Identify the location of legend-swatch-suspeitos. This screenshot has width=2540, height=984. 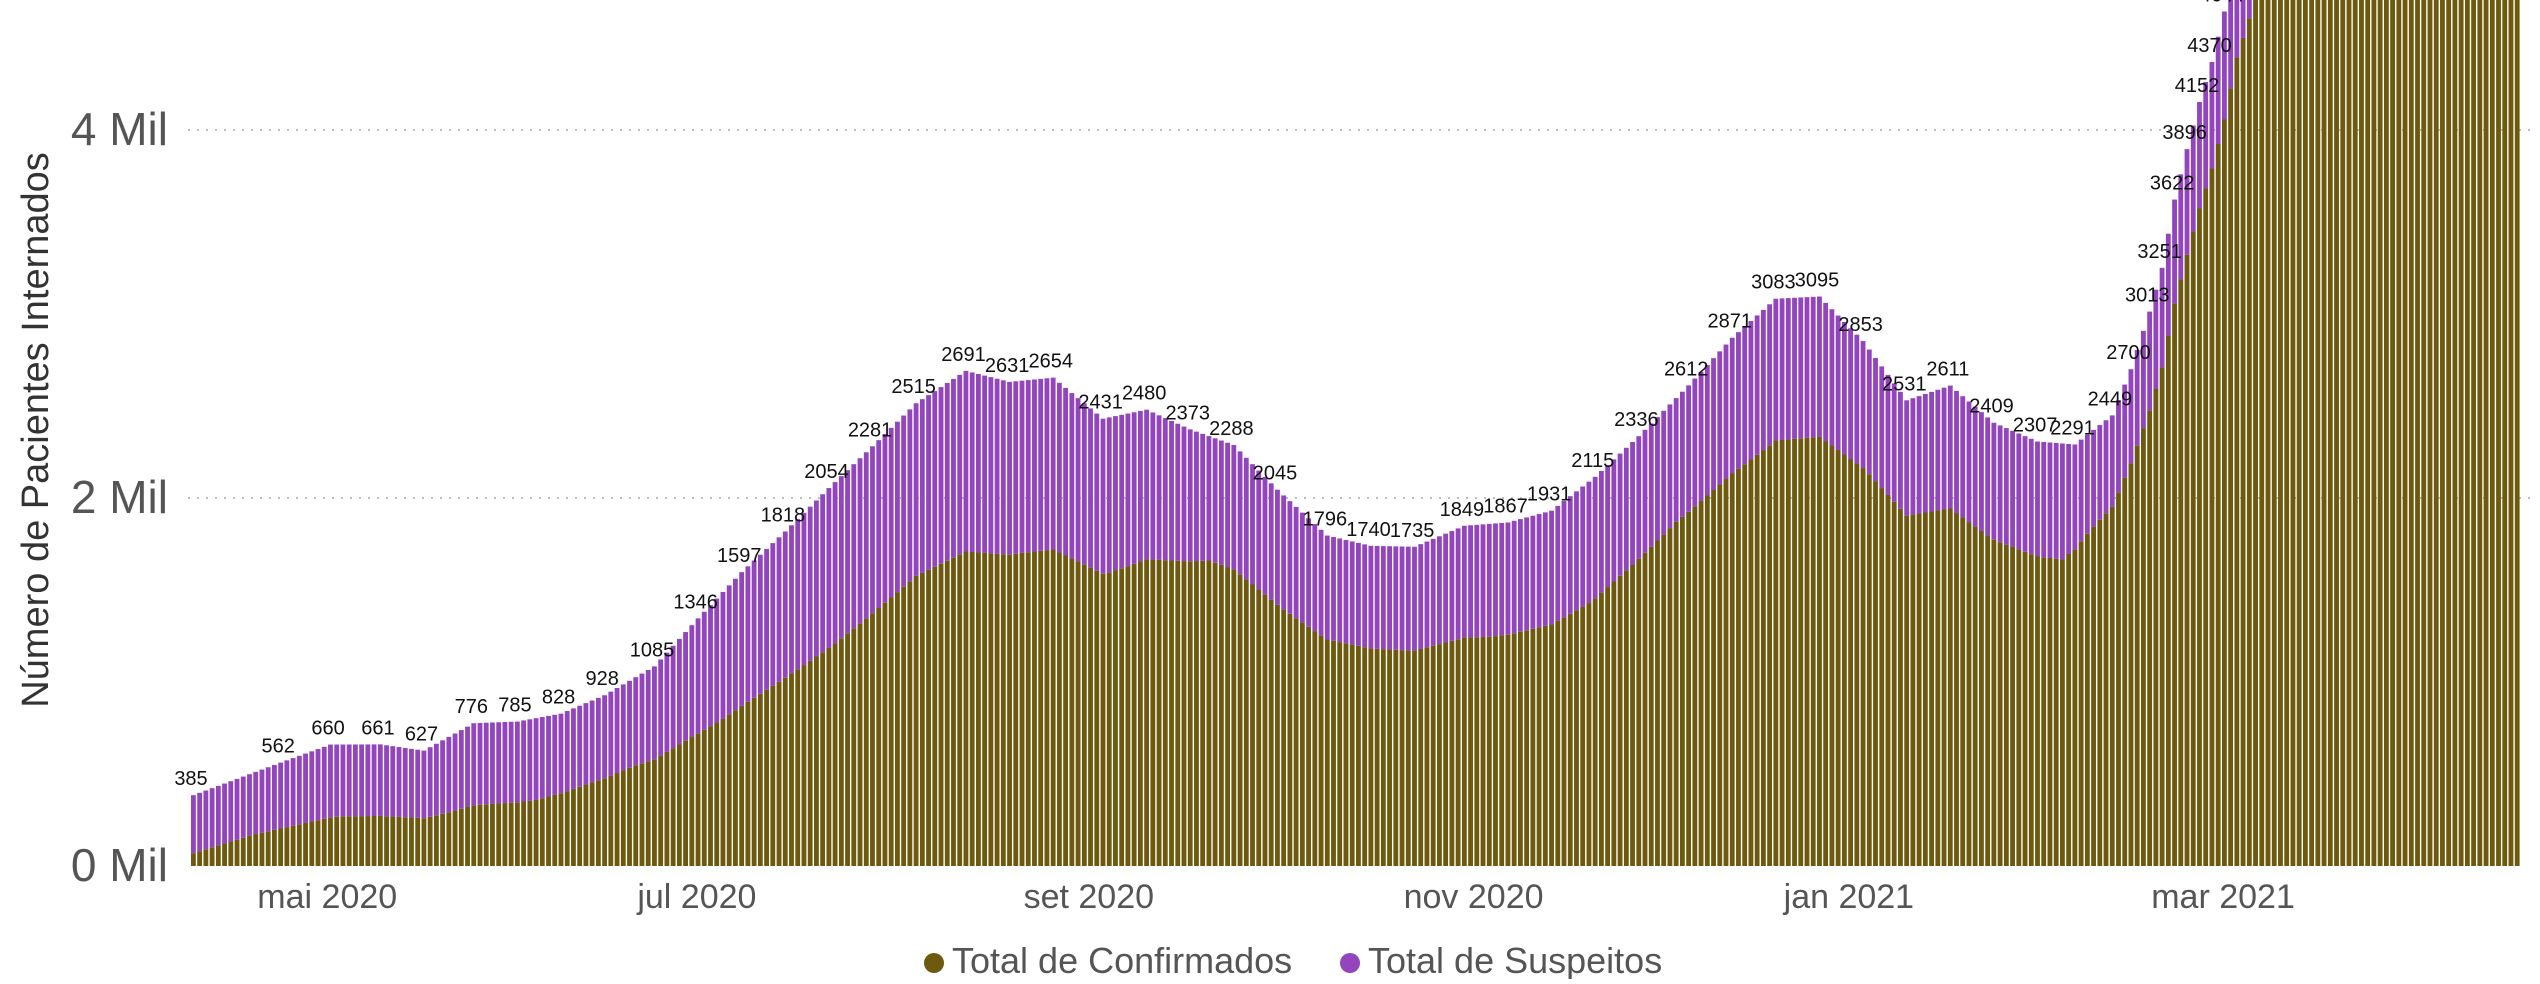
(1350, 963).